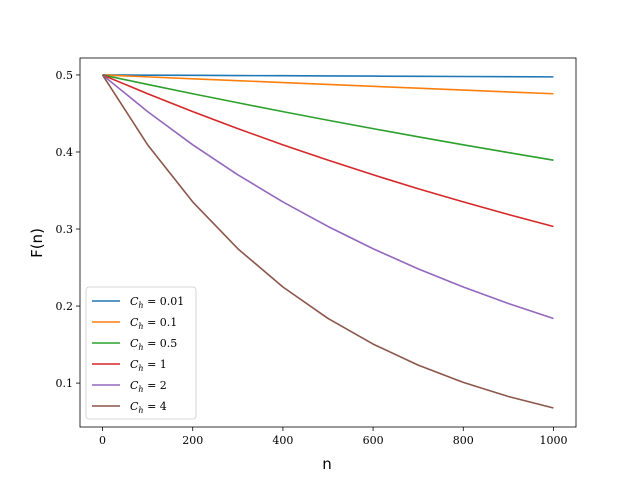 The image size is (640, 480). I want to click on y-tick-label-1: 0.2, so click(65, 306).